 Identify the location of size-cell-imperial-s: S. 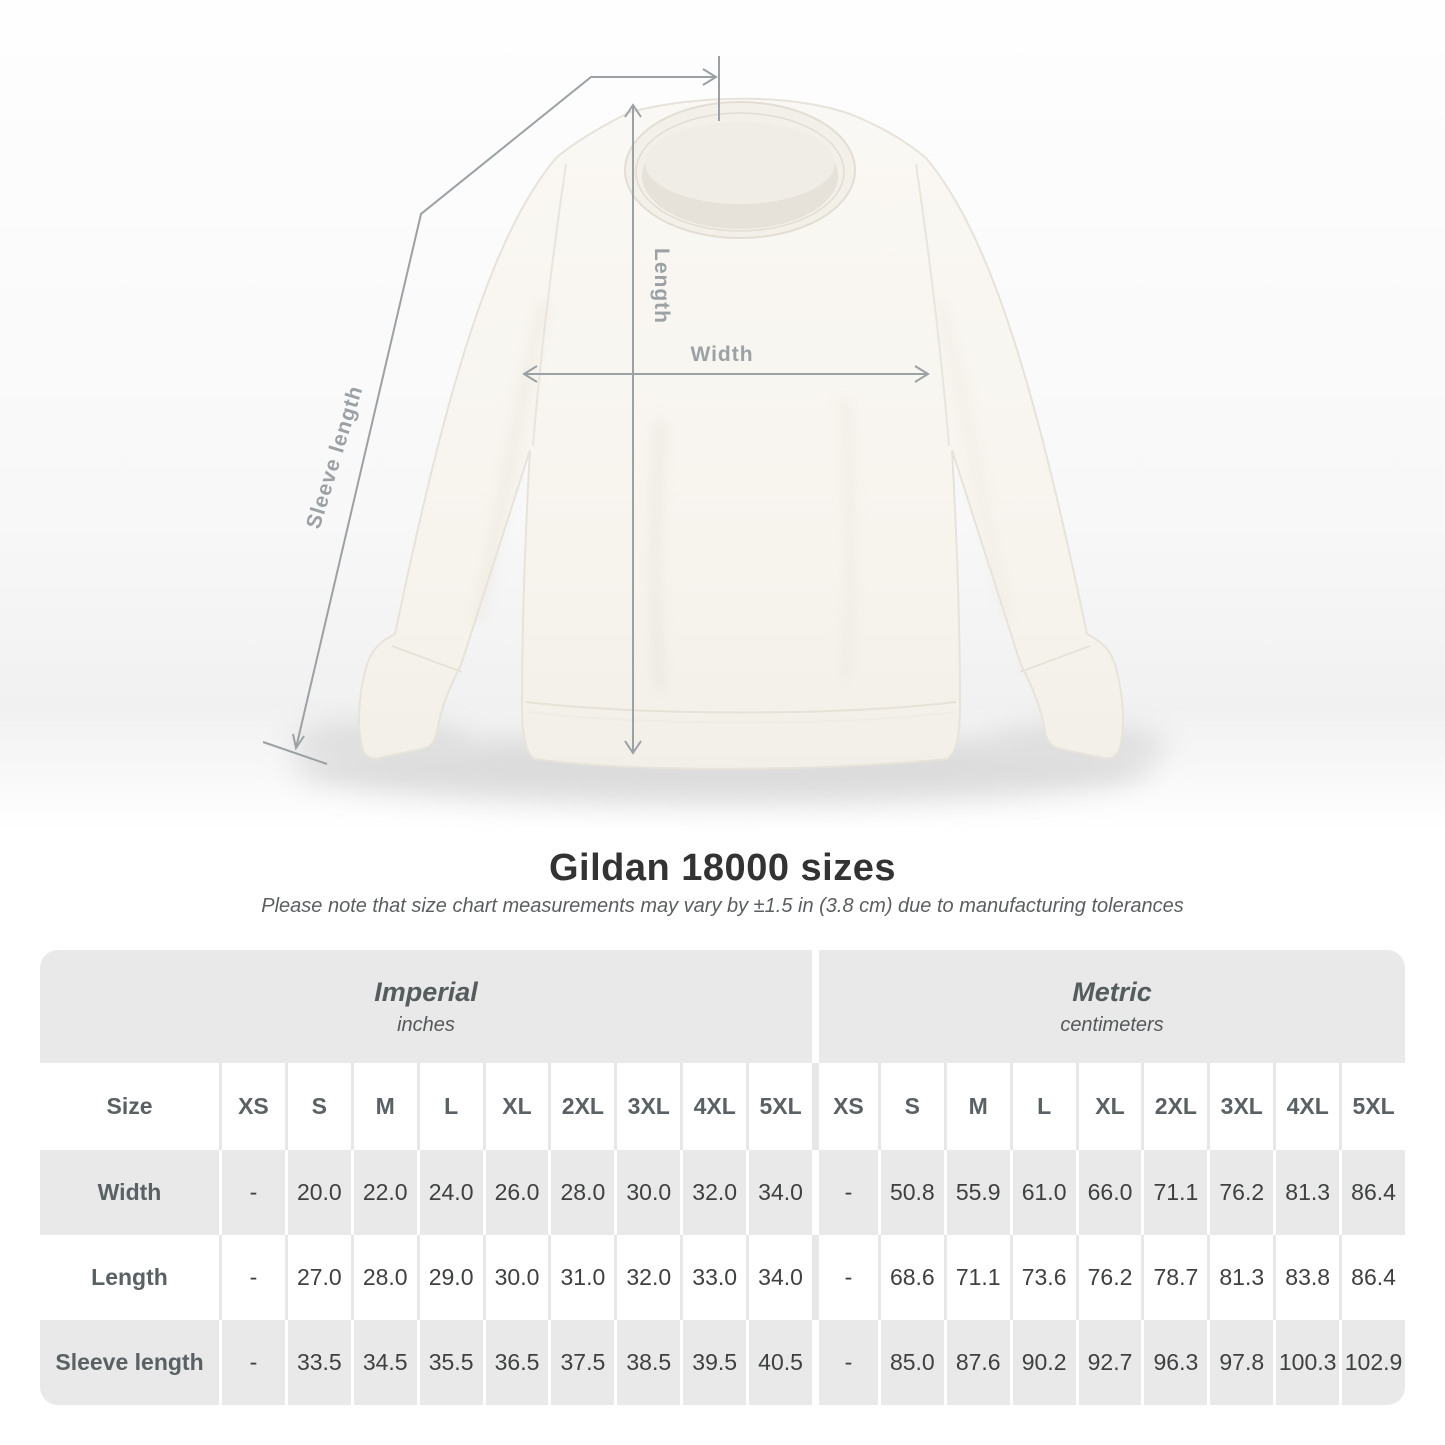
(317, 1106).